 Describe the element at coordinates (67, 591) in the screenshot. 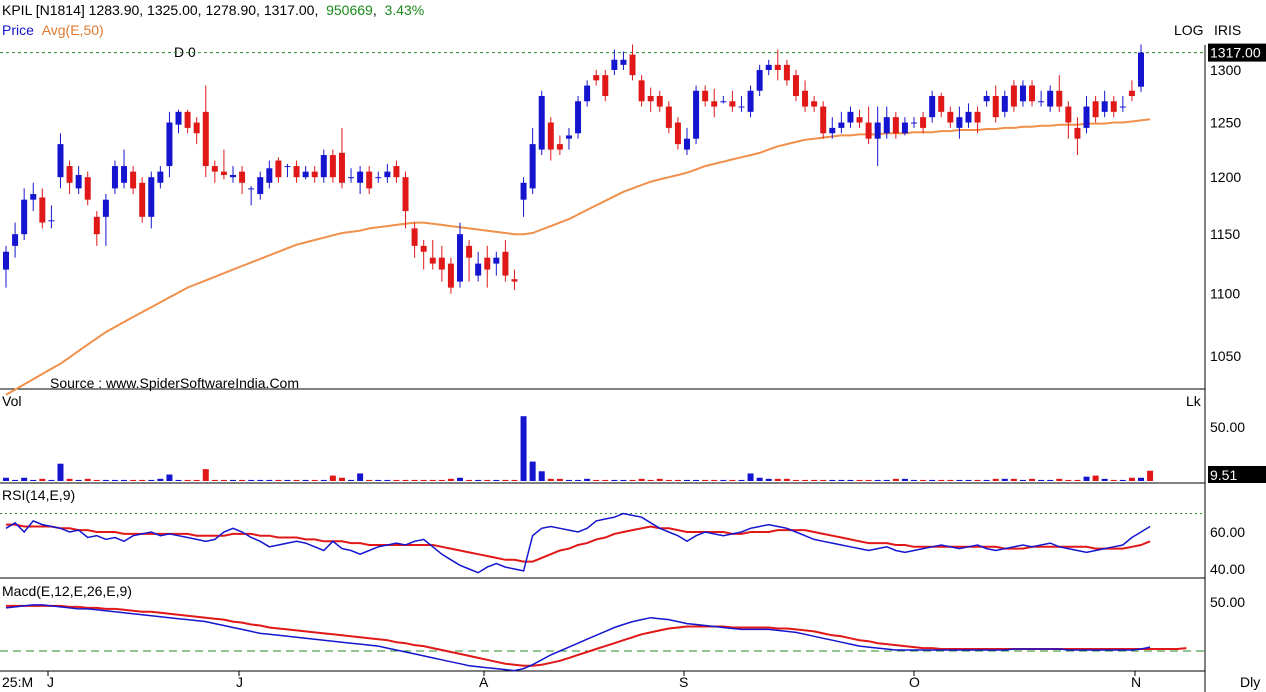

I see `macd-pane-label: Macd(E,12,E,26,E,9)` at that location.